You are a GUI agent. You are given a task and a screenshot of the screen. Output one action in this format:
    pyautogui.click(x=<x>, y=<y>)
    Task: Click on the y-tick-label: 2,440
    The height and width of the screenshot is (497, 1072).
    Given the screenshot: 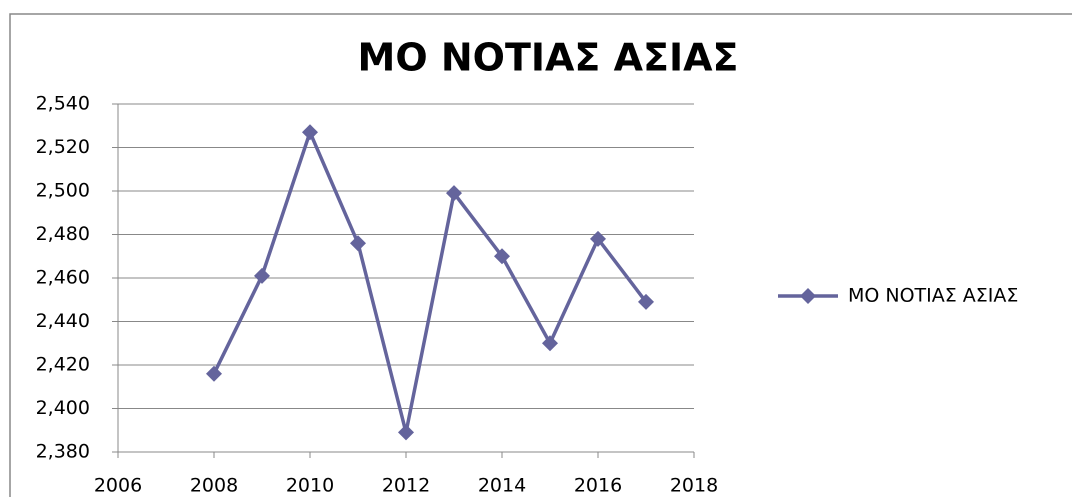 What is the action you would take?
    pyautogui.click(x=63, y=321)
    